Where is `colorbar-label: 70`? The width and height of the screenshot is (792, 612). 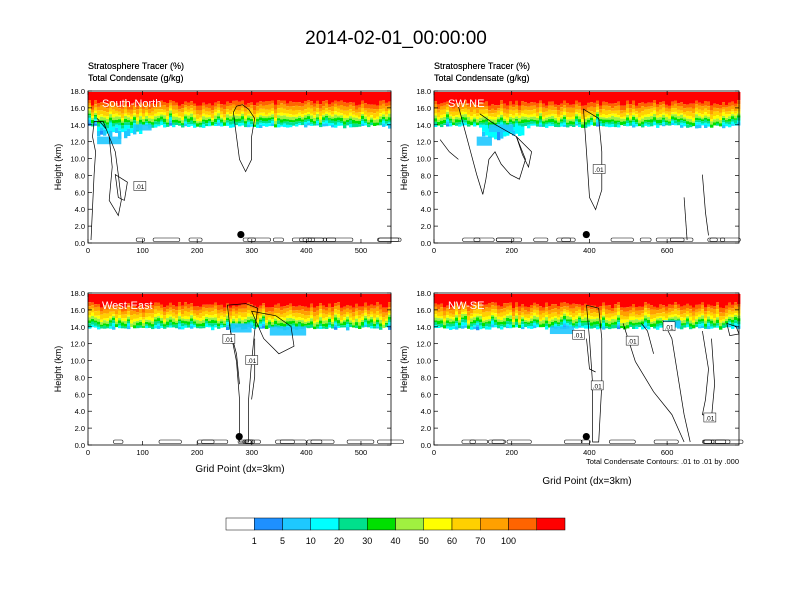 colorbar-label: 70 is located at coordinates (480, 541).